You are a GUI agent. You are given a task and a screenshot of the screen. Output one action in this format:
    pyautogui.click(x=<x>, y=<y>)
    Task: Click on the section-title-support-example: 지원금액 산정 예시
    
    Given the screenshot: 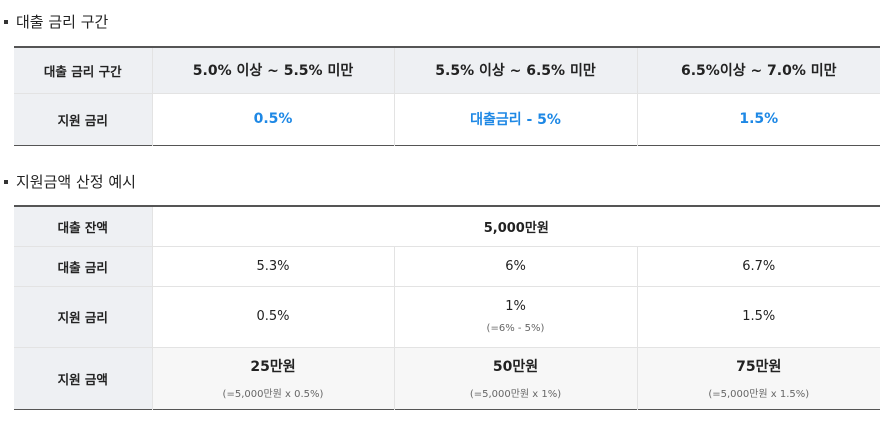 What is the action you would take?
    pyautogui.click(x=70, y=181)
    